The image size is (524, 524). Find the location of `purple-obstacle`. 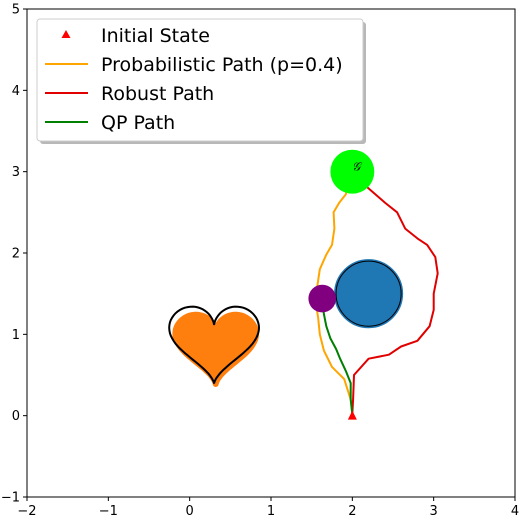

purple-obstacle is located at coordinates (322, 298).